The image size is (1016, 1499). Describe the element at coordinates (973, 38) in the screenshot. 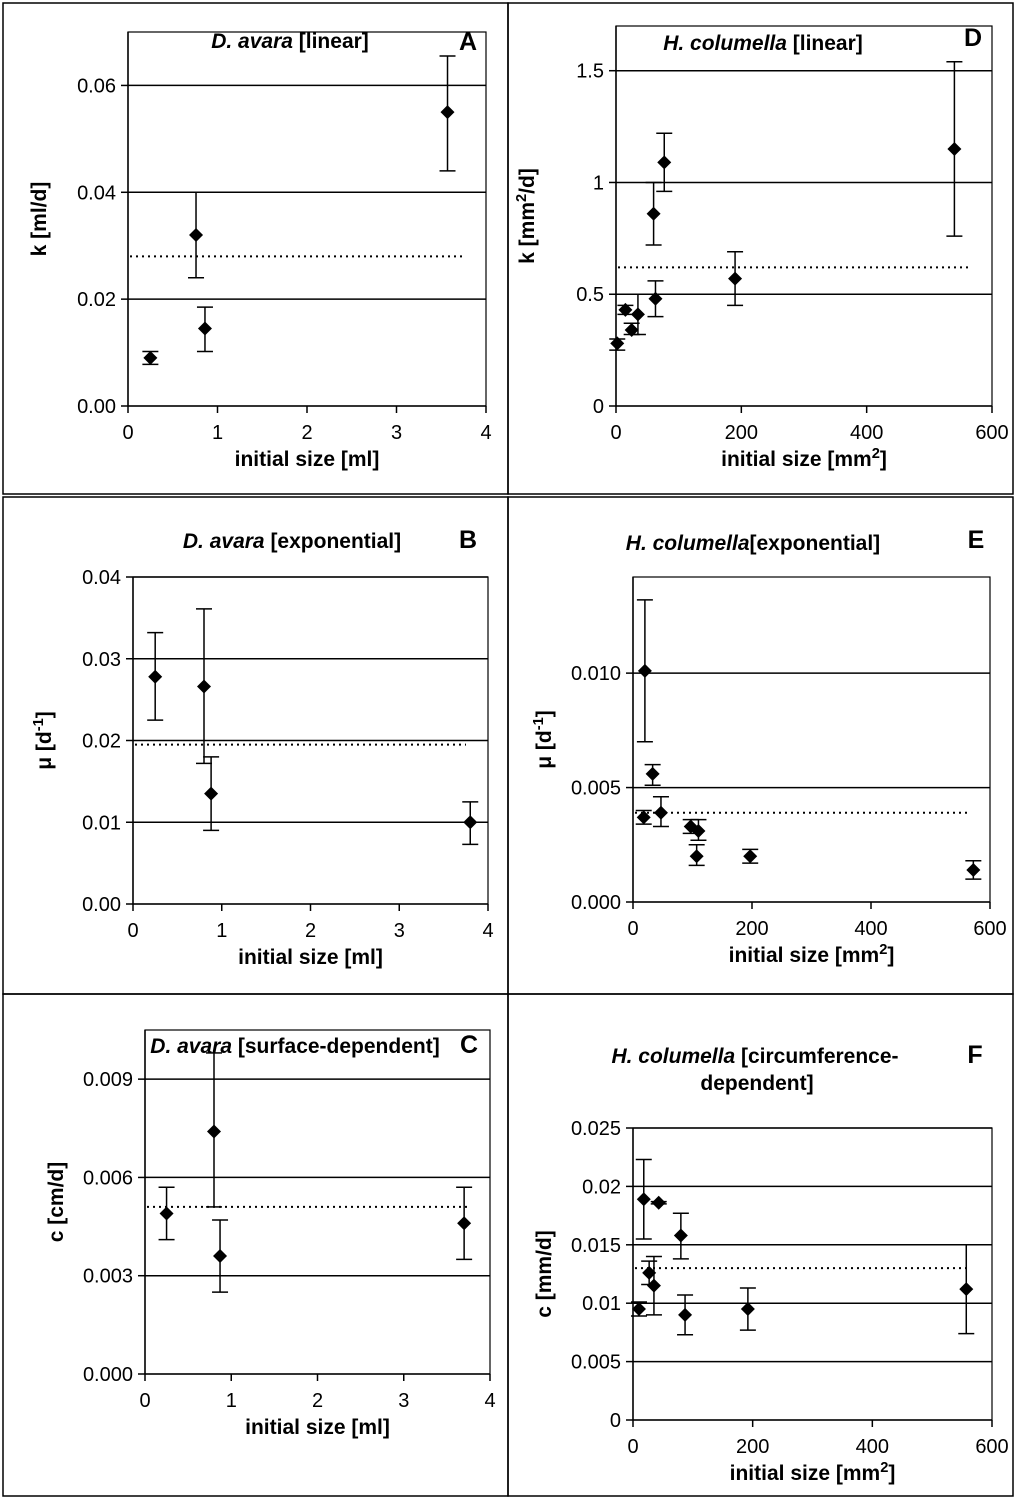

I see `panel-letter: D` at that location.